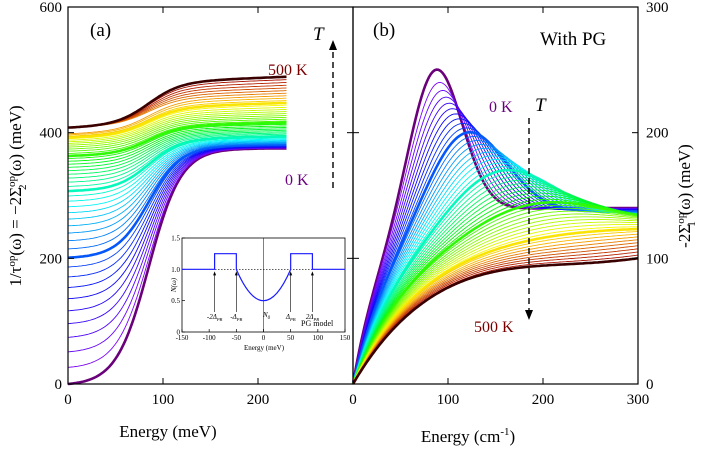  What do you see at coordinates (179, 333) in the screenshot?
I see `inset-y-tick-label: 0` at bounding box center [179, 333].